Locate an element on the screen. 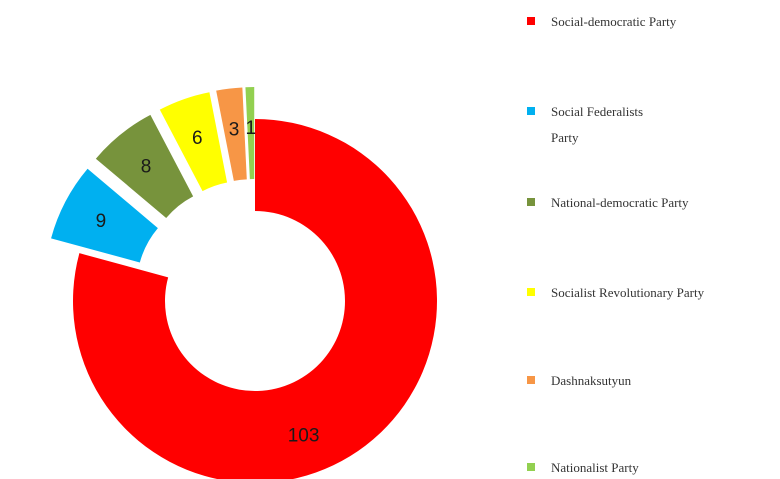 The width and height of the screenshot is (780, 479). slice-dashnaksutyun is located at coordinates (231, 134).